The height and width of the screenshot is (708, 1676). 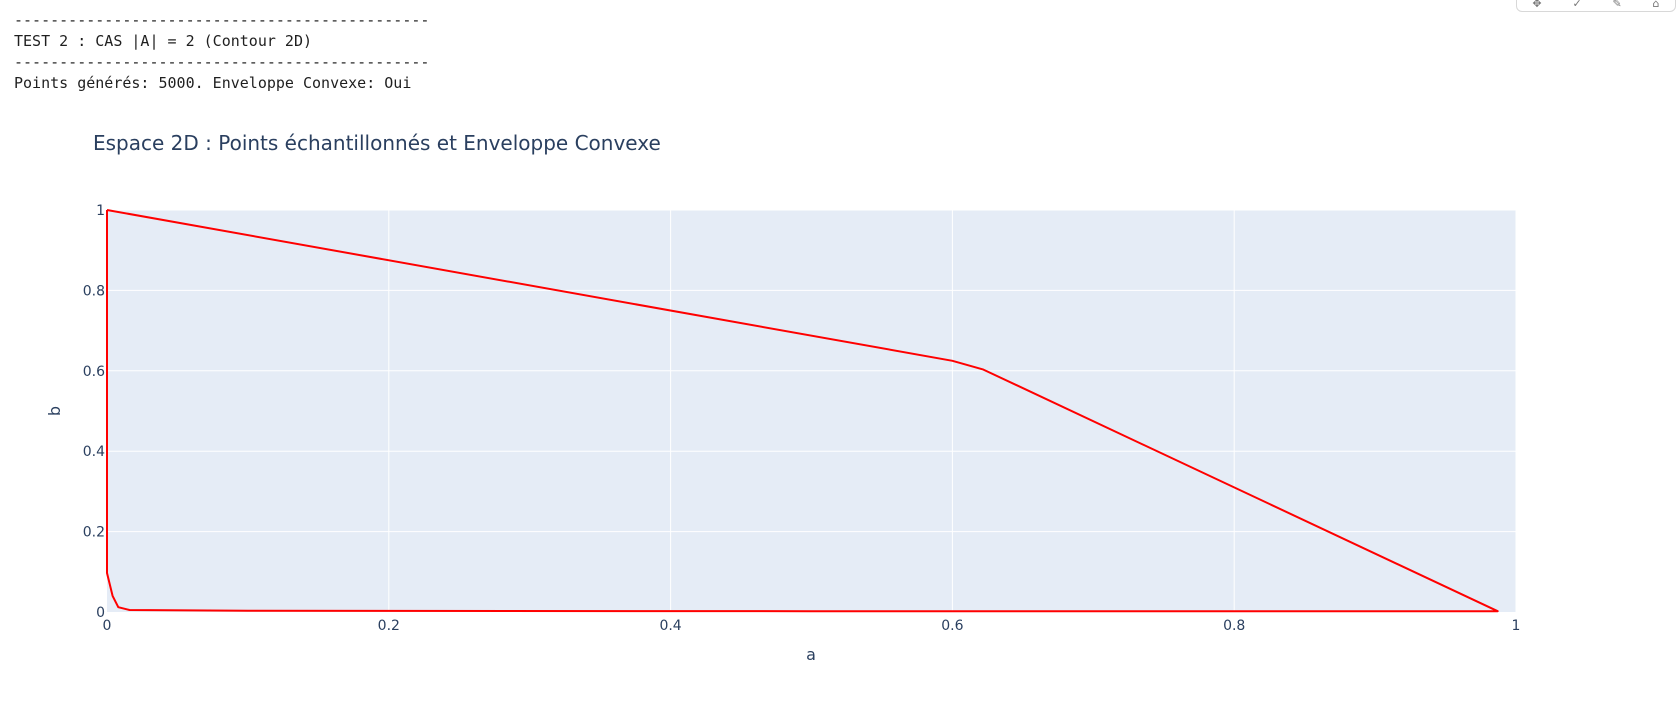 I want to click on x-tick-label: 0.4, so click(x=670, y=626).